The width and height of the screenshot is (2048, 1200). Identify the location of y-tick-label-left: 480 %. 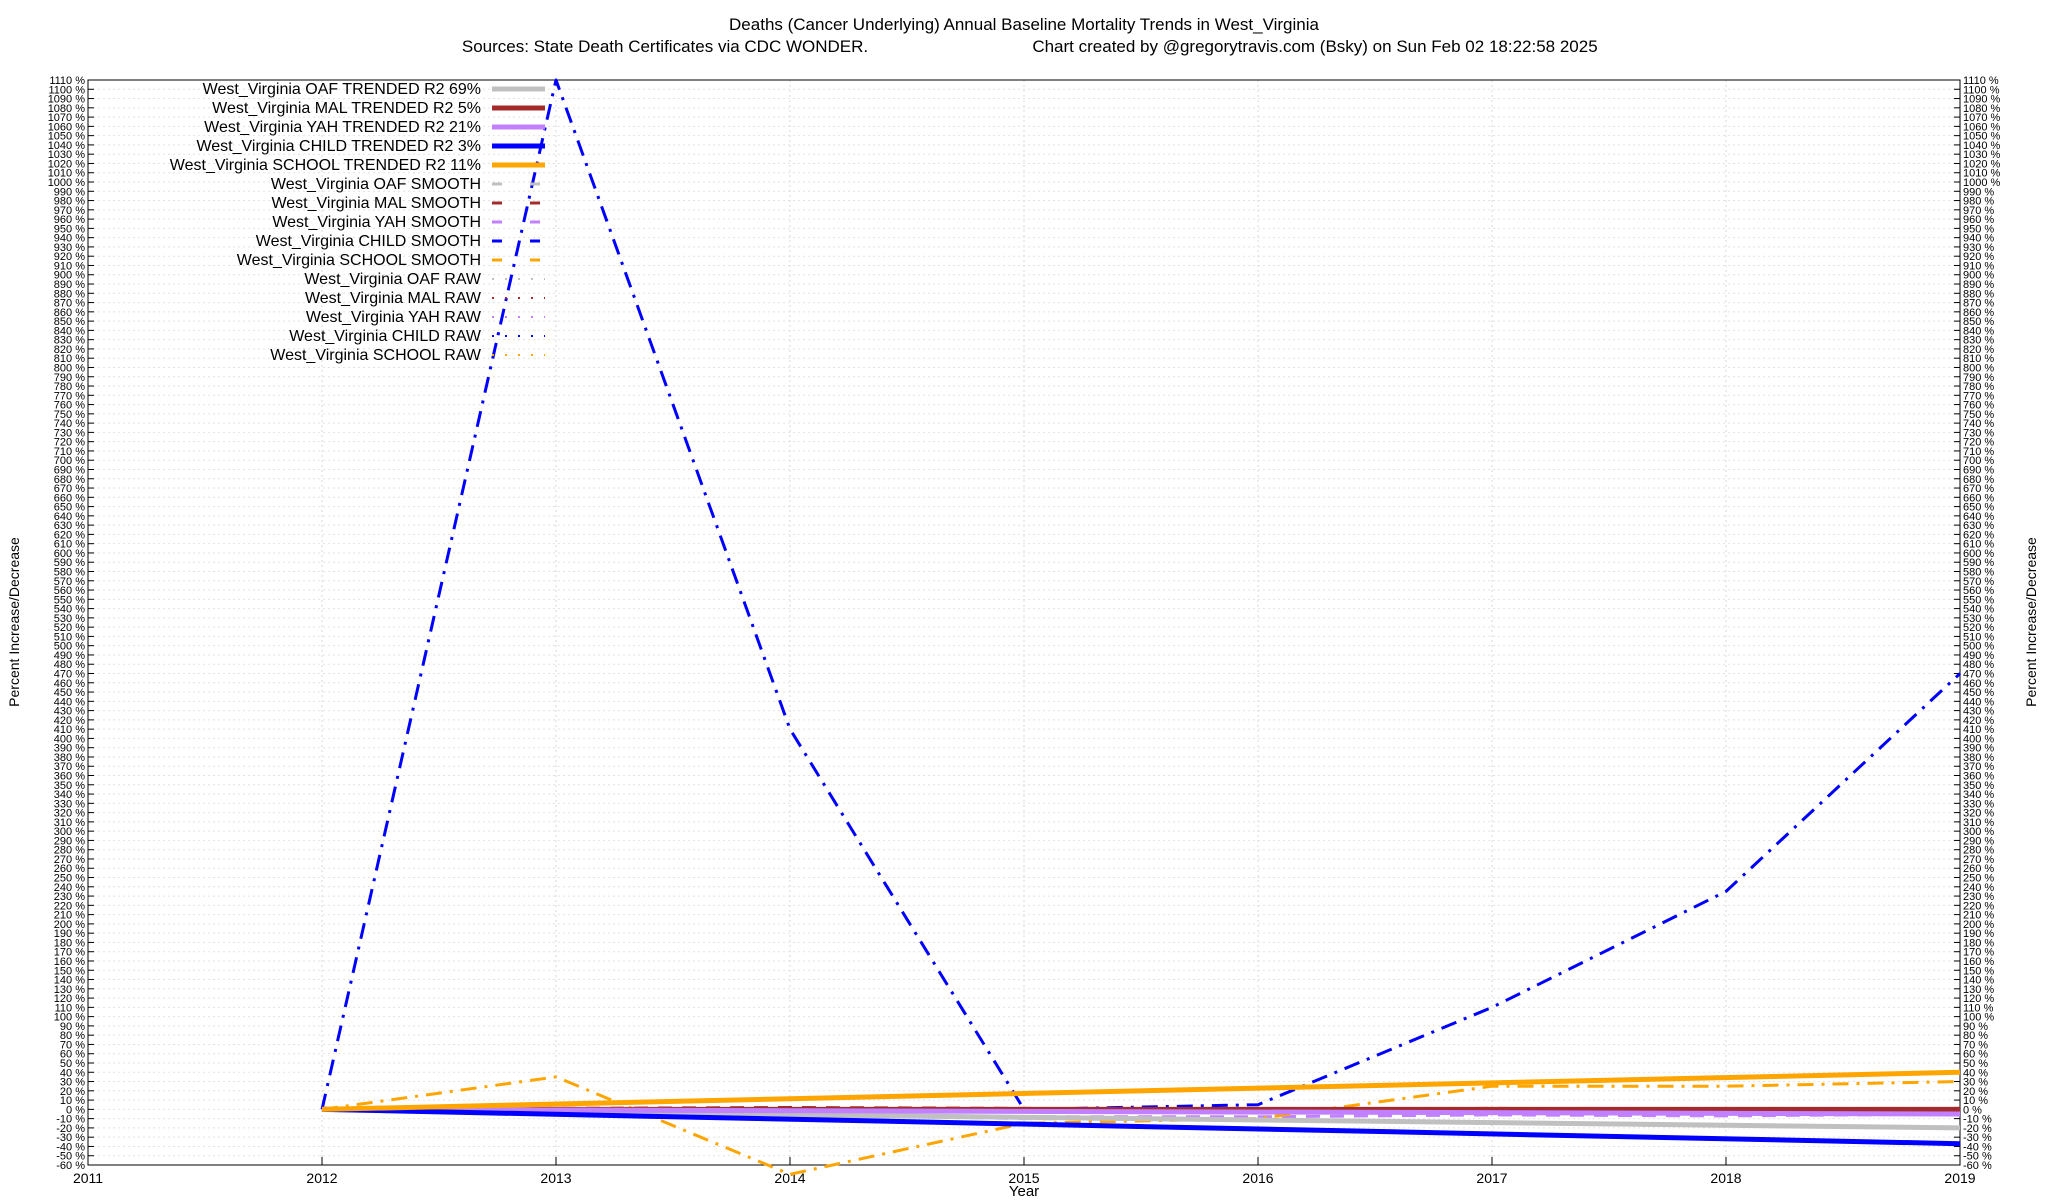
(69, 665).